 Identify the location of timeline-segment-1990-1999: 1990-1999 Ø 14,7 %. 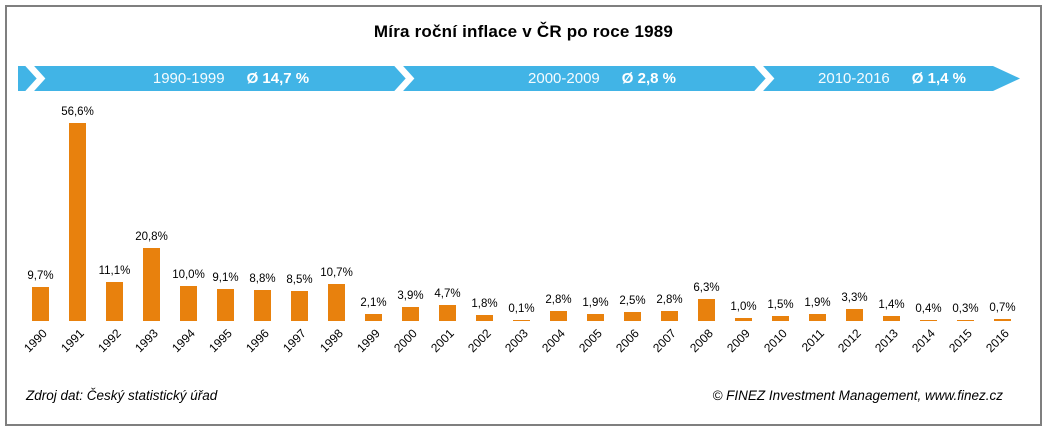
(231, 78).